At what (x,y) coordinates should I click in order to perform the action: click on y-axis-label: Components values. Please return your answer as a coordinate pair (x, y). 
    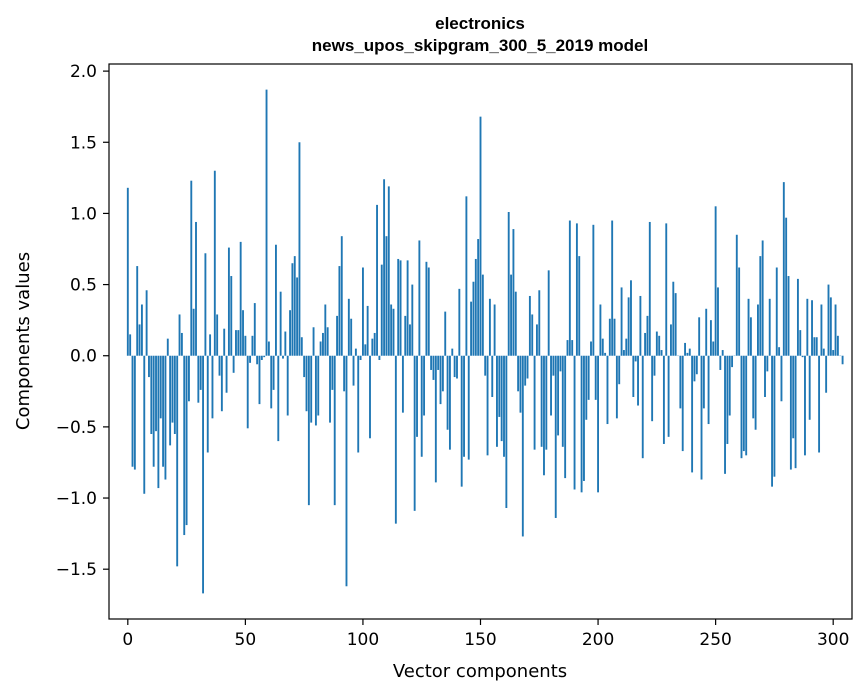
    Looking at the image, I should click on (23, 341).